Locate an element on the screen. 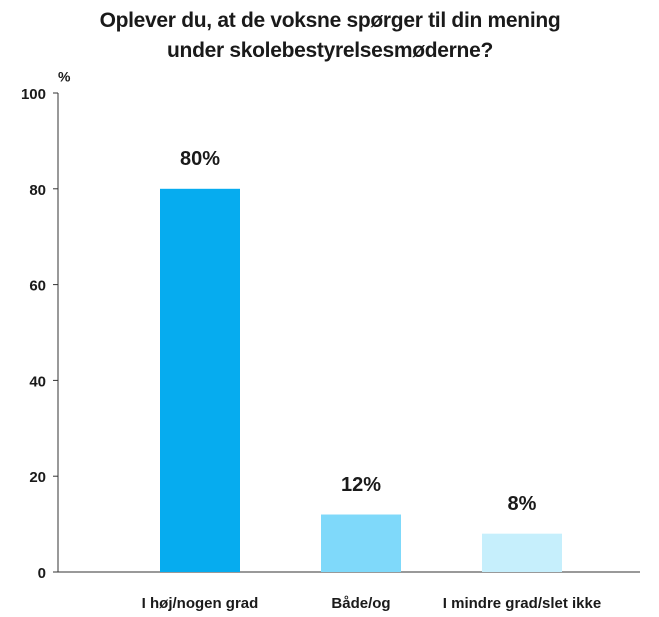 The width and height of the screenshot is (659, 617). y-tick-label: 80 is located at coordinates (37, 190).